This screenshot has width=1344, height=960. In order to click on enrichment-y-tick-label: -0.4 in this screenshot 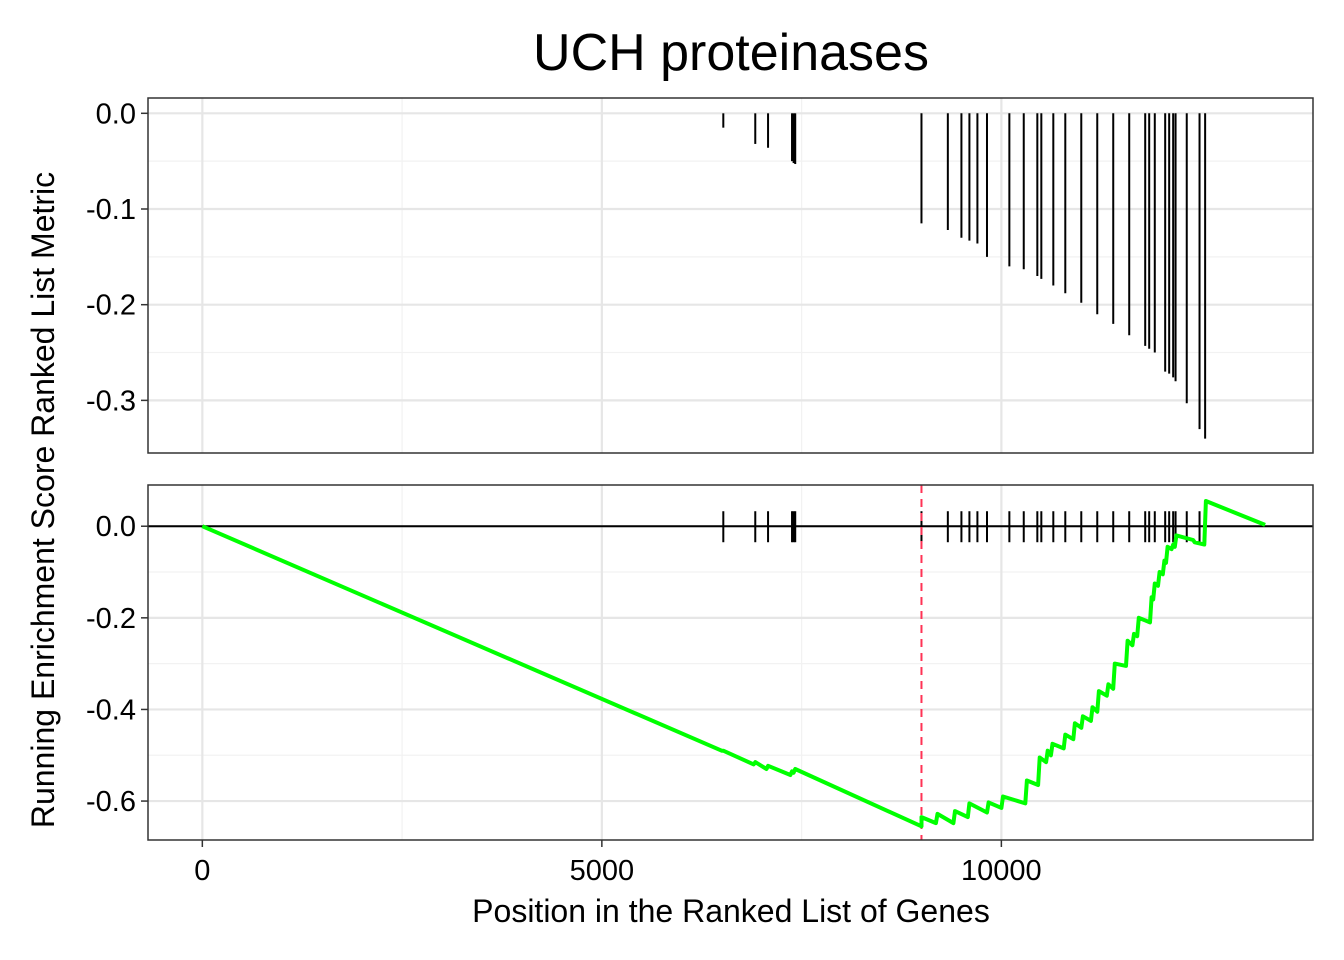, I will do `click(111, 710)`.